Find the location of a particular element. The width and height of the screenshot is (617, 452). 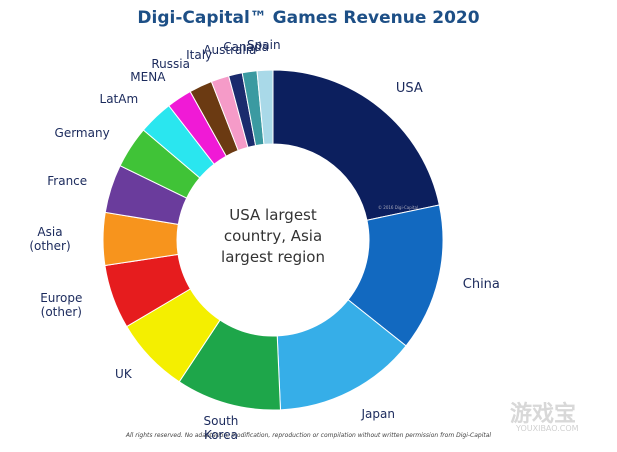

chart-title: Digi-Capital™ Games Revenue 2020 is located at coordinates (308, 18).